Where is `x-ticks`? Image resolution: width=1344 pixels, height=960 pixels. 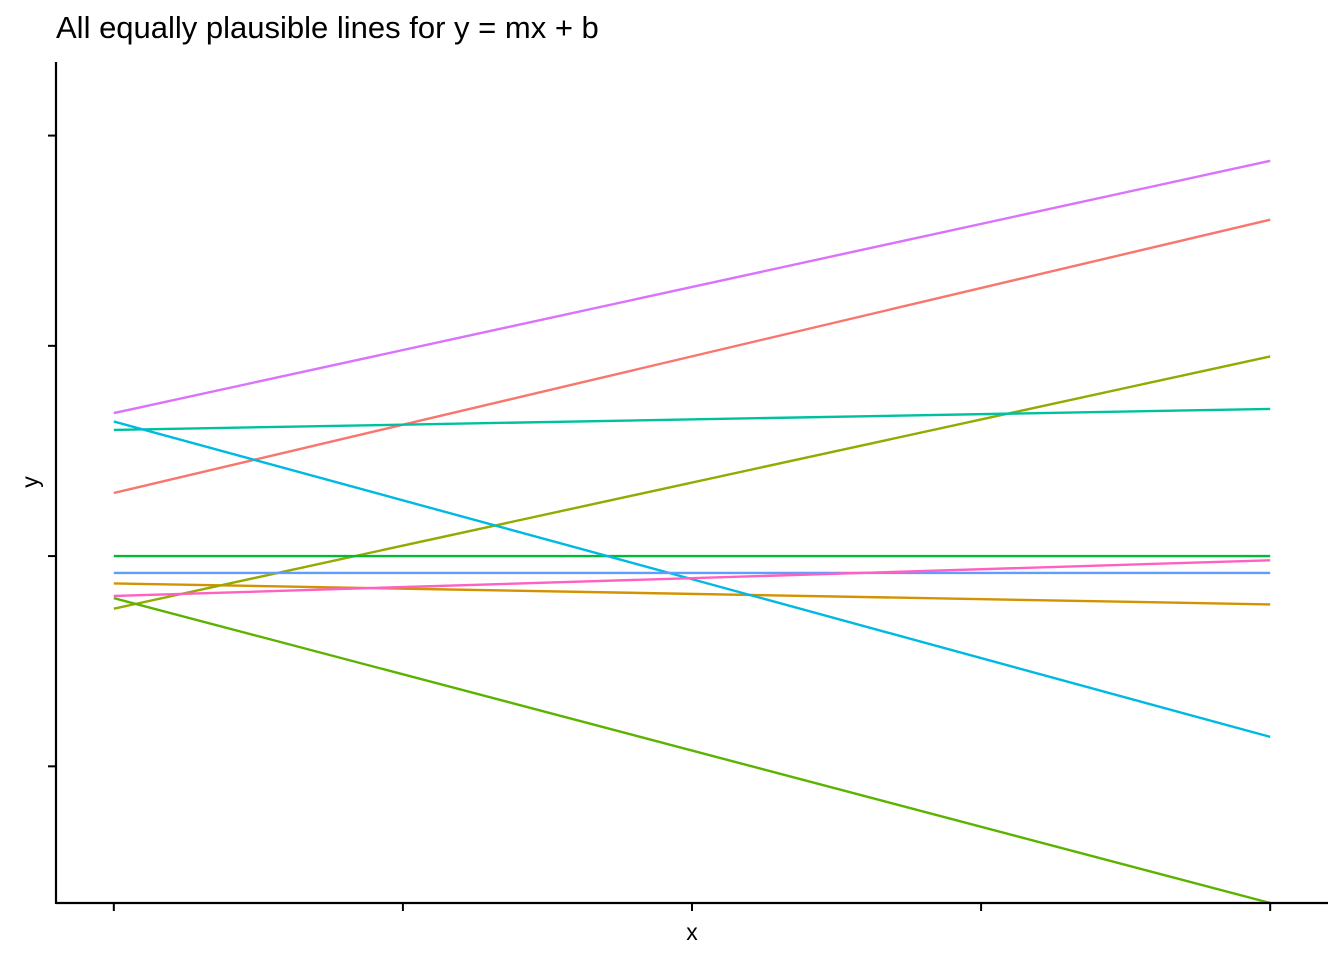 x-ticks is located at coordinates (692, 907).